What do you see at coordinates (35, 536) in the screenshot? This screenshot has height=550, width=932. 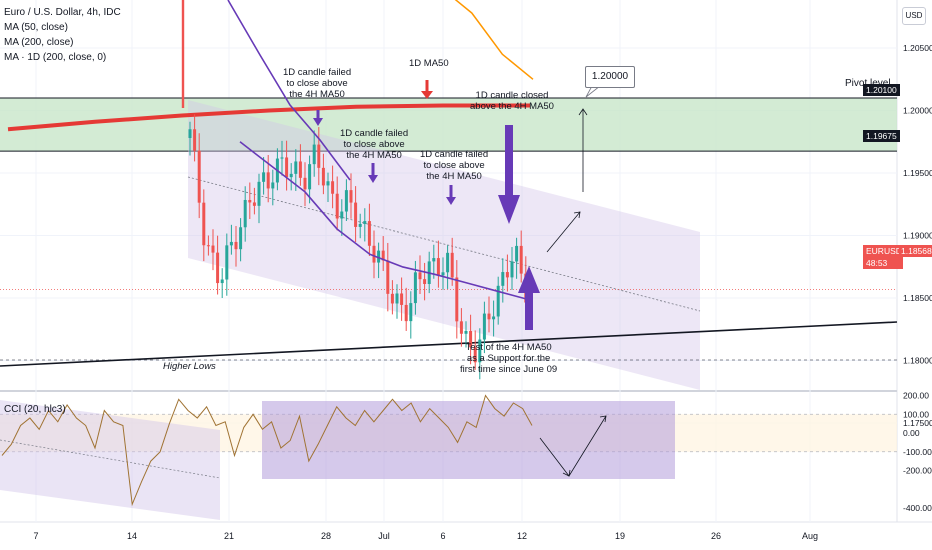 I see `time-tick-label: 7` at bounding box center [35, 536].